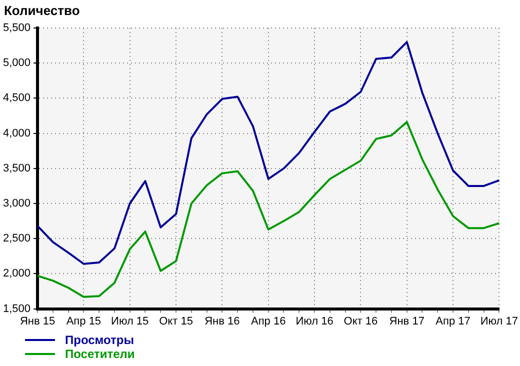 Image resolution: width=520 pixels, height=366 pixels. Describe the element at coordinates (100, 354) in the screenshot. I see `legend-label: Посетители` at that location.